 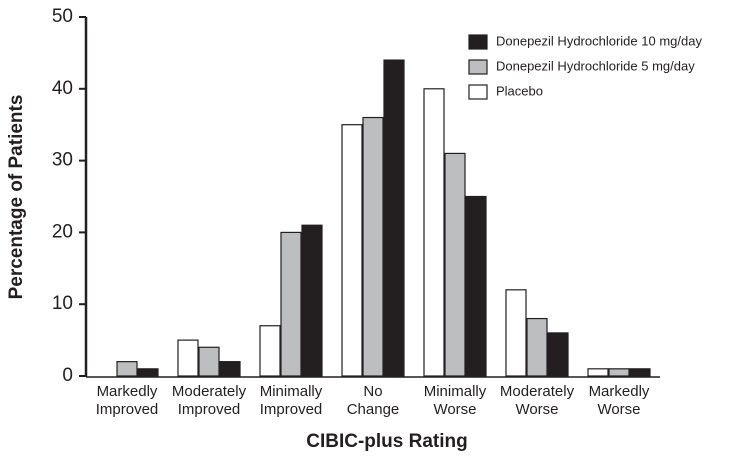 I want to click on legend-label: Donepezil Hydrochloride 10 mg/day, so click(x=599, y=40).